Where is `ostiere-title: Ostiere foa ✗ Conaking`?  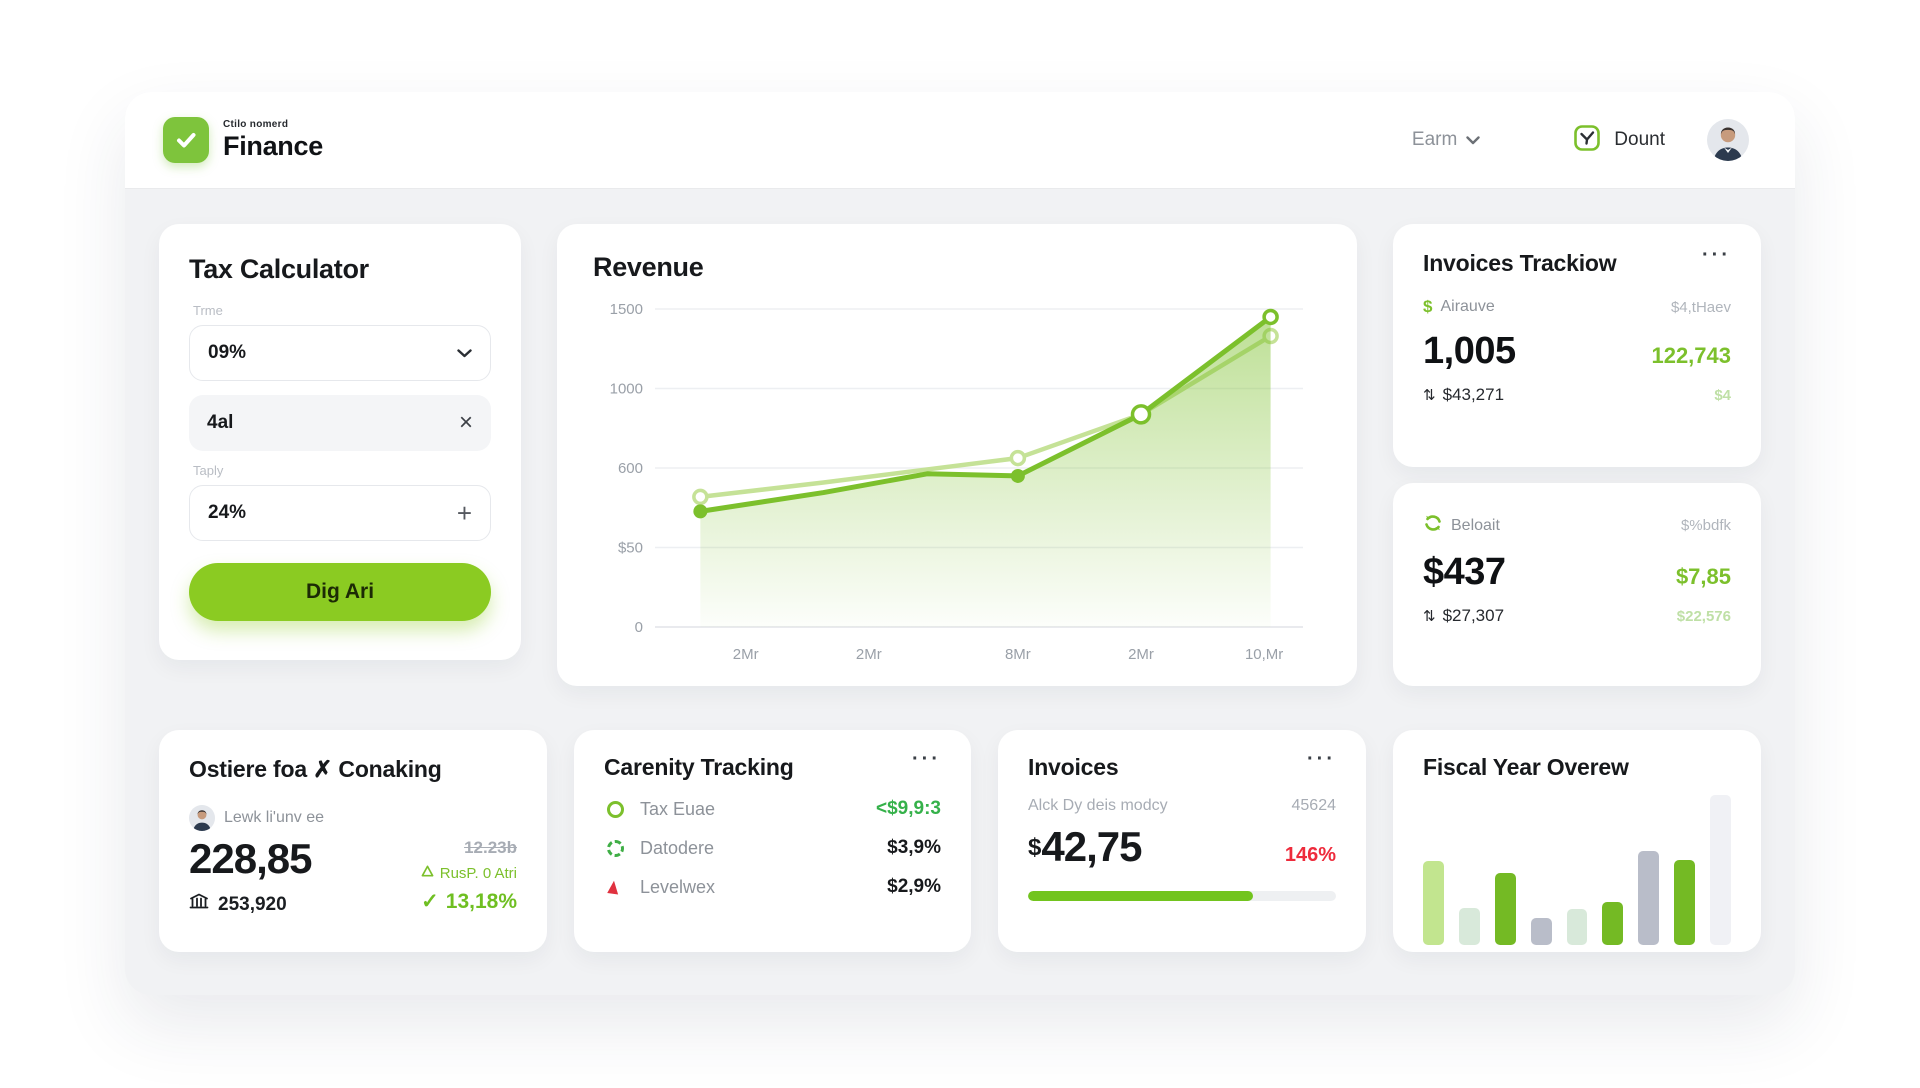 ostiere-title: Ostiere foa ✗ Conaking is located at coordinates (315, 769).